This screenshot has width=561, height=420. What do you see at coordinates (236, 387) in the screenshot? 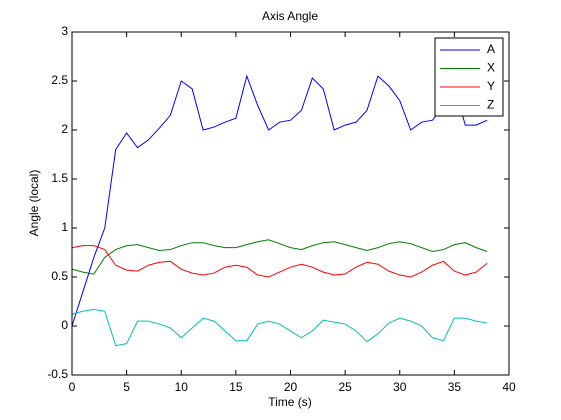
I see `x-tick-label: 15` at bounding box center [236, 387].